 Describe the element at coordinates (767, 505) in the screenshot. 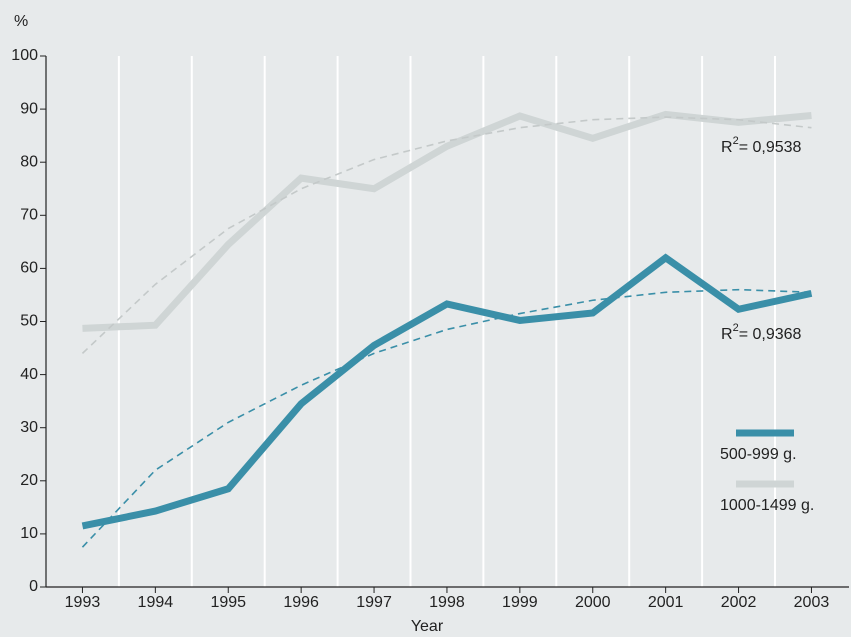

I see `legend-label: 1000-1499 g.` at that location.